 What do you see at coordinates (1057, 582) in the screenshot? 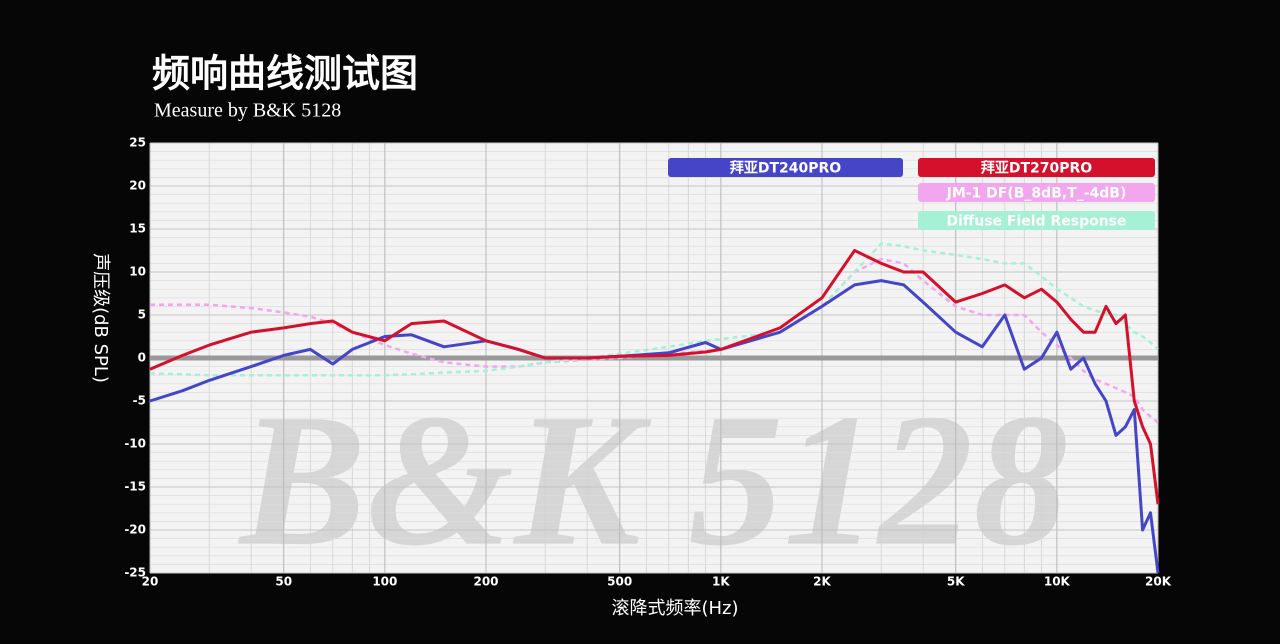
I see `x-tick-label: 10K` at bounding box center [1057, 582].